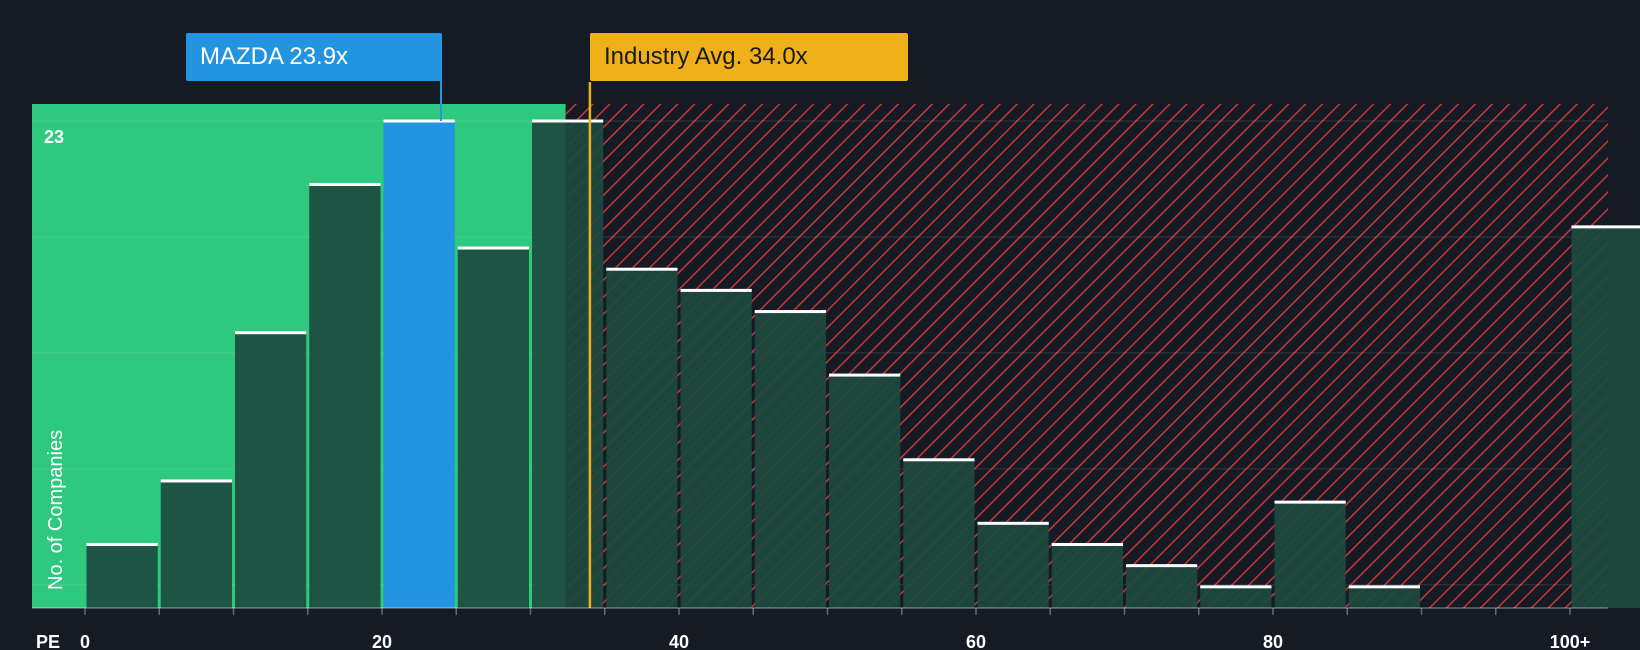  What do you see at coordinates (85, 641) in the screenshot?
I see `x-tick-label: 0` at bounding box center [85, 641].